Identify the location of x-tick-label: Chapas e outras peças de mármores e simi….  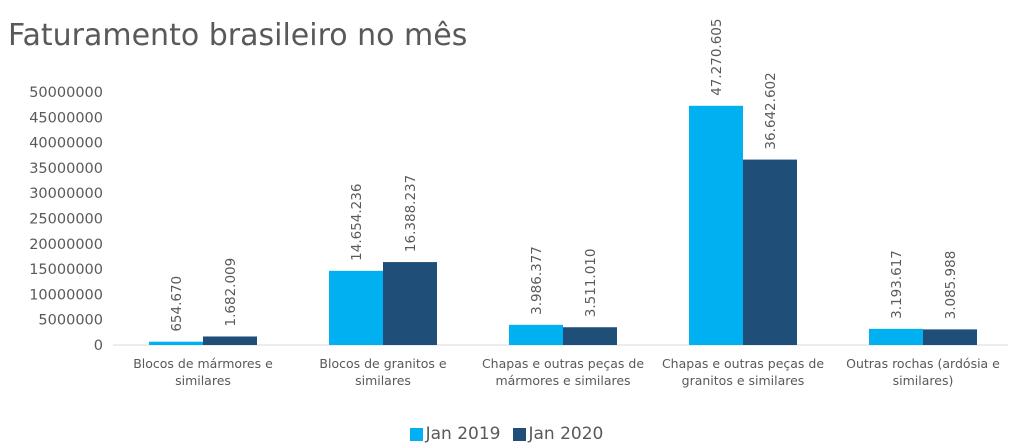
(563, 372).